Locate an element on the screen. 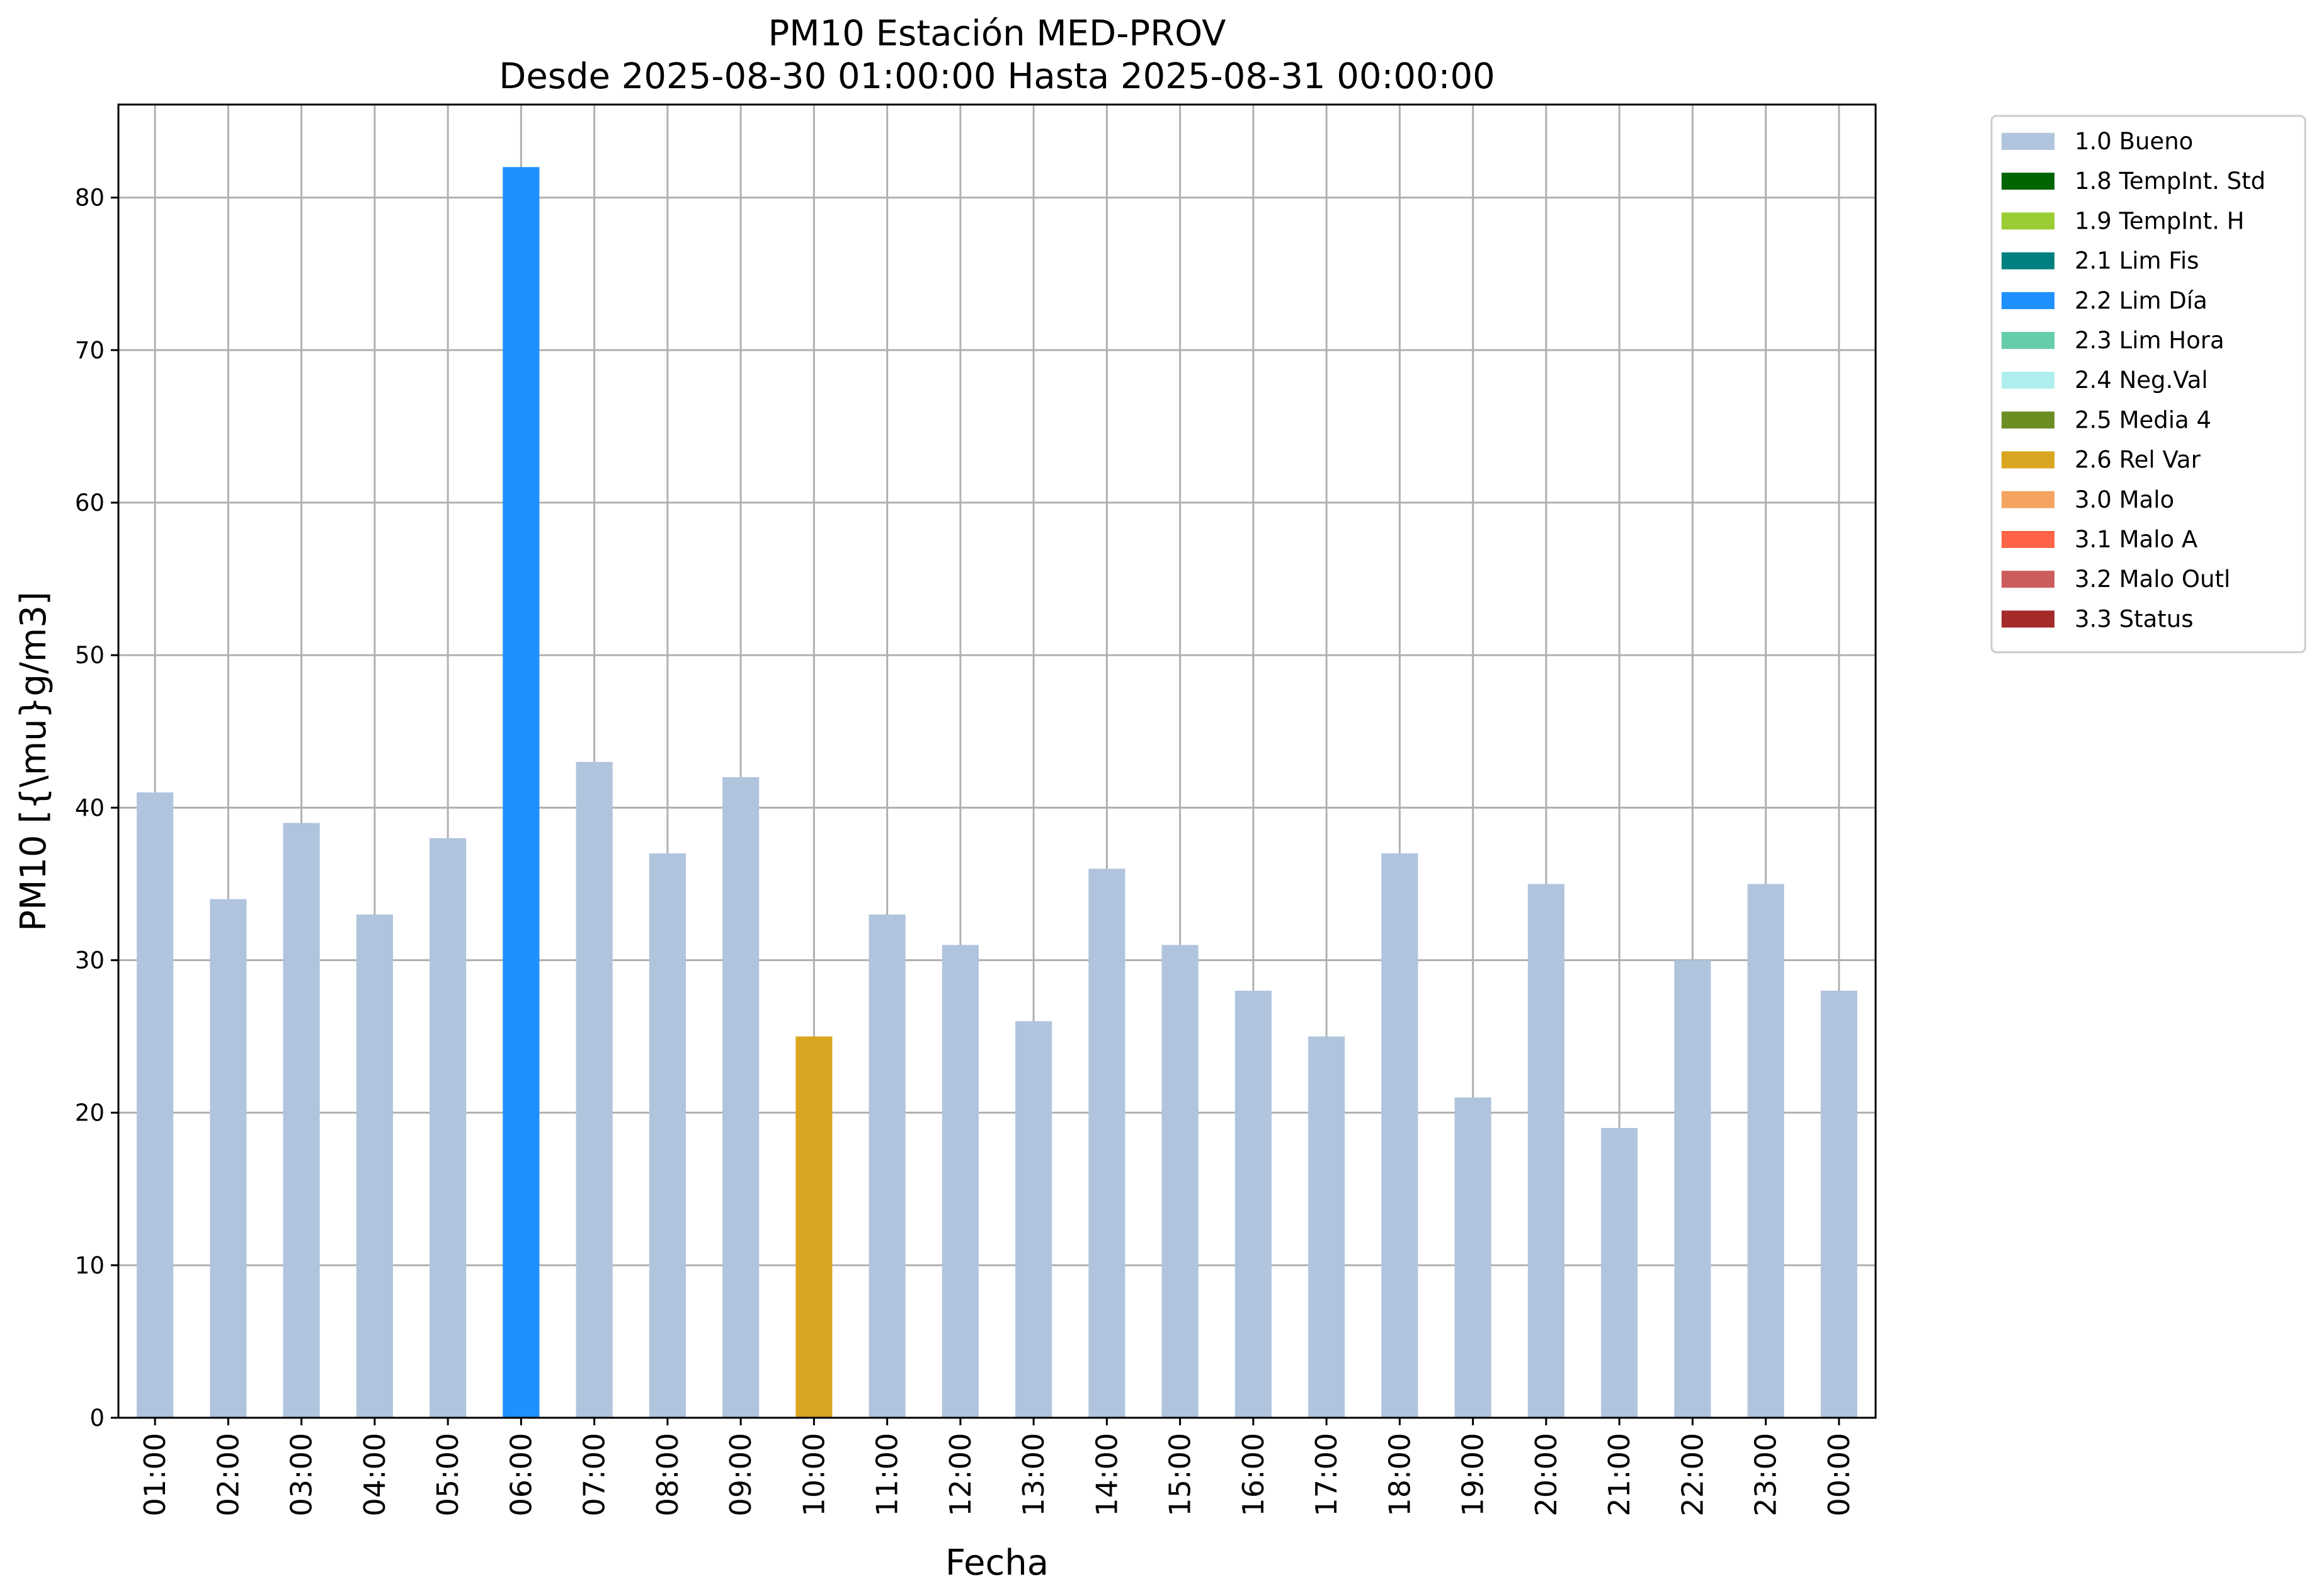 The image size is (2319, 1596). legend-entry: 2.2 Lim Día is located at coordinates (2141, 300).